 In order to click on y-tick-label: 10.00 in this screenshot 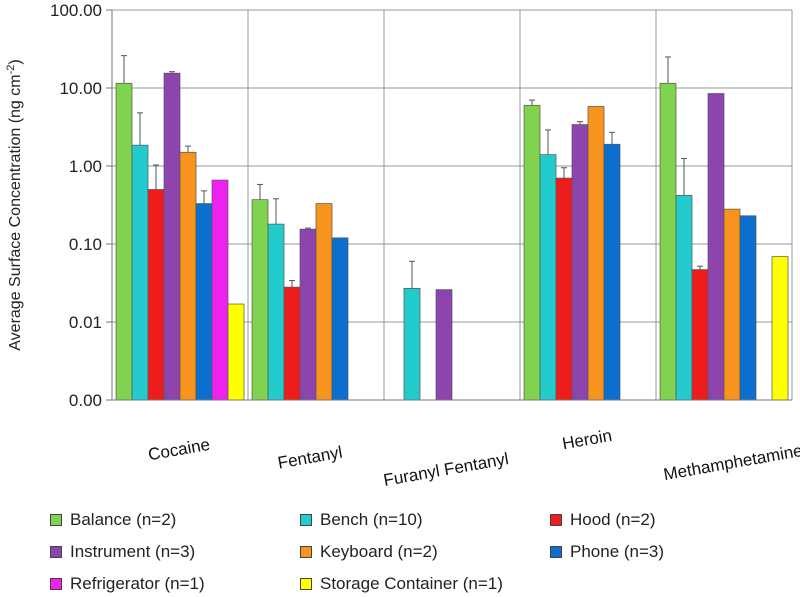, I will do `click(80, 88)`.